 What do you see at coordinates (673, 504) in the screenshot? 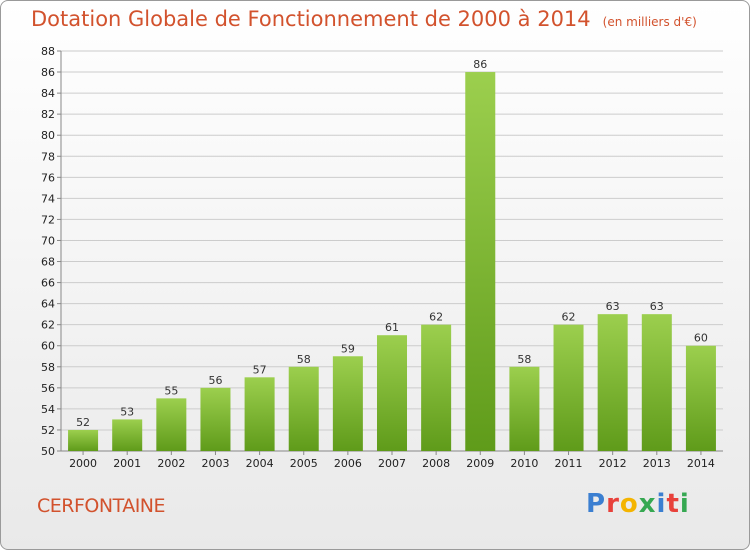
I see `logo-letter: t` at bounding box center [673, 504].